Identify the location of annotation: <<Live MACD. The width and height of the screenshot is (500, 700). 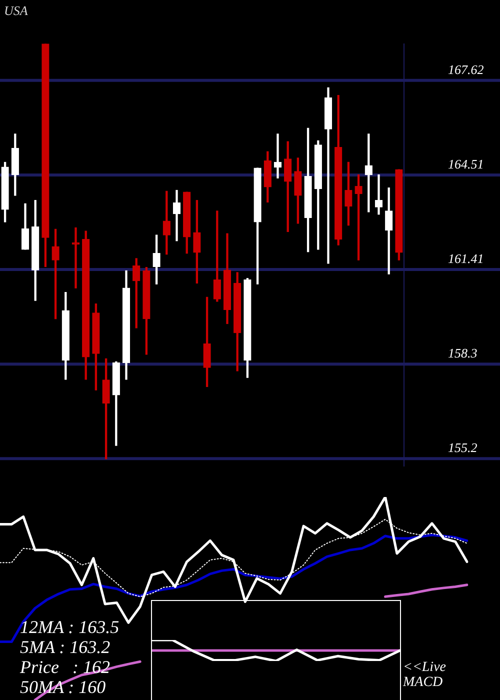
(425, 675).